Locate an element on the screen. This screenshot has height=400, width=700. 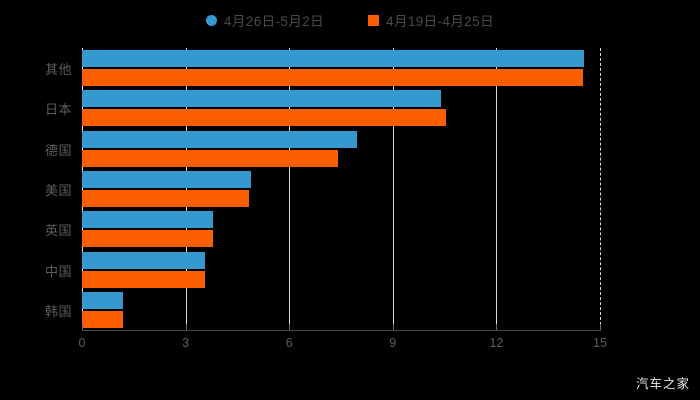
x-axis-tick-label: 0 is located at coordinates (82, 343).